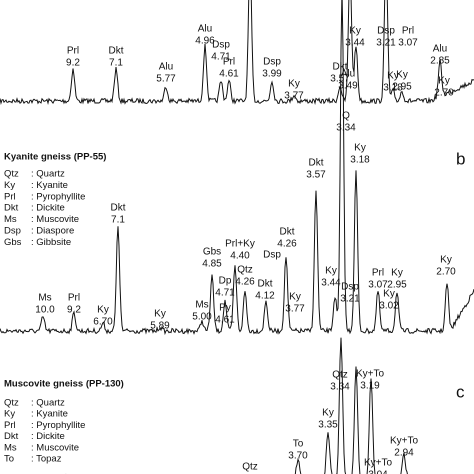  Describe the element at coordinates (440, 61) in the screenshot. I see `peak-d-spacing: 2.85` at that location.